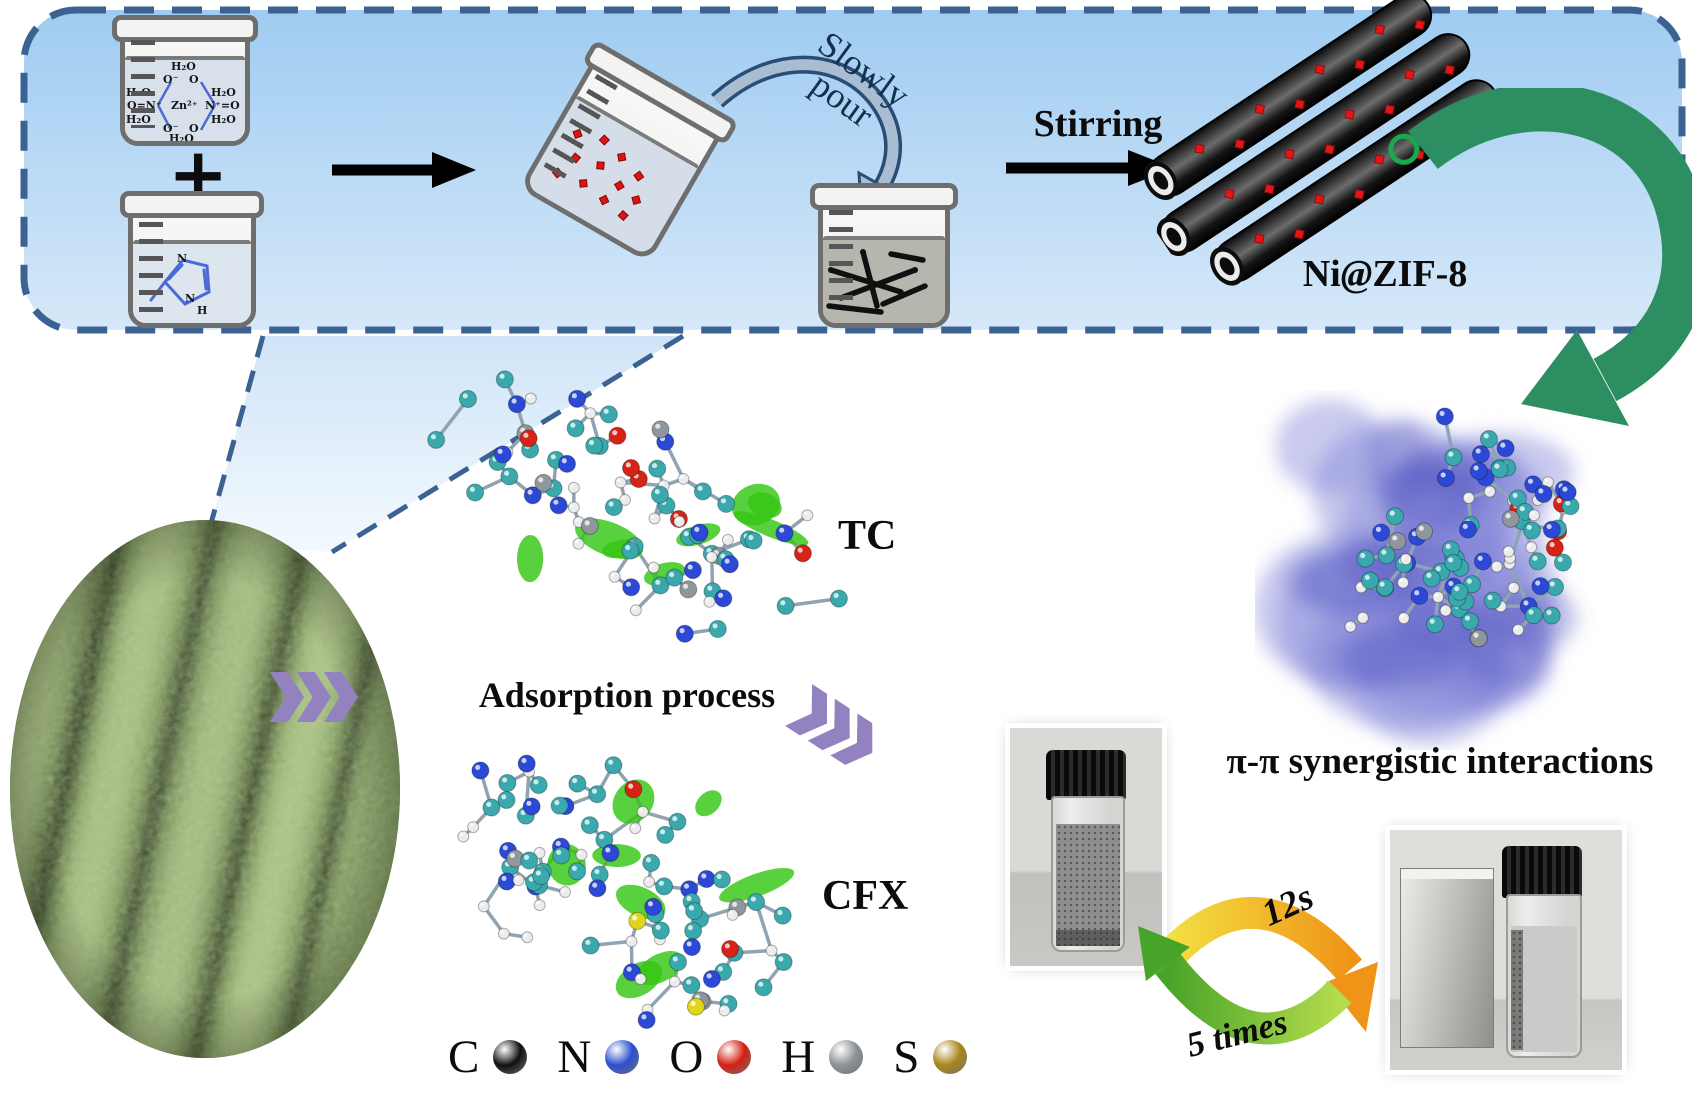 The height and width of the screenshot is (1112, 1692). What do you see at coordinates (192, 259) in the screenshot?
I see `hmim-beaker: N N H` at bounding box center [192, 259].